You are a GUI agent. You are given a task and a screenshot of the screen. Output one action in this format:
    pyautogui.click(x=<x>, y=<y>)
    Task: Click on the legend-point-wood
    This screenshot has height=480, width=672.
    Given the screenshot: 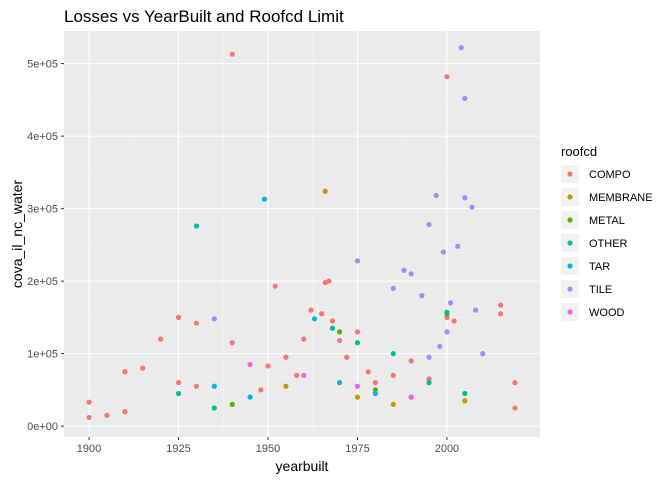 What is the action you would take?
    pyautogui.click(x=570, y=312)
    